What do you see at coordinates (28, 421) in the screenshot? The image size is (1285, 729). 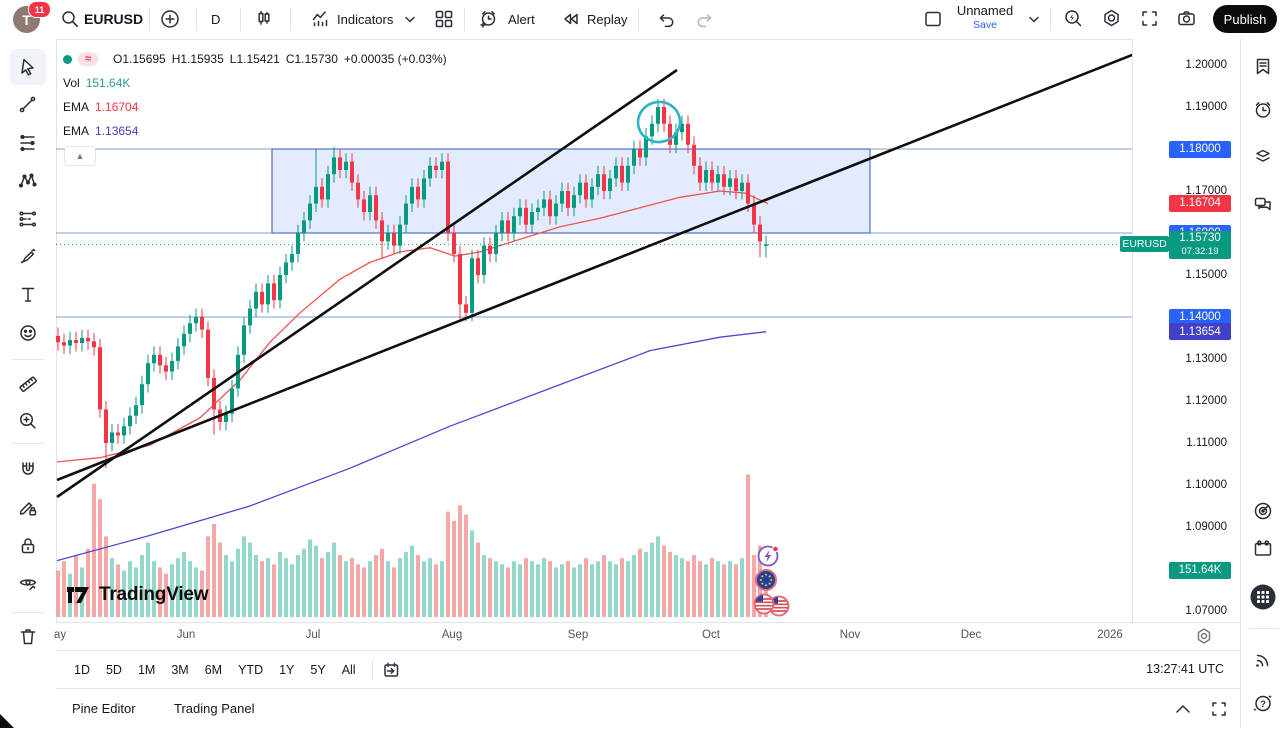 I see `zoom-in-tool-icon` at bounding box center [28, 421].